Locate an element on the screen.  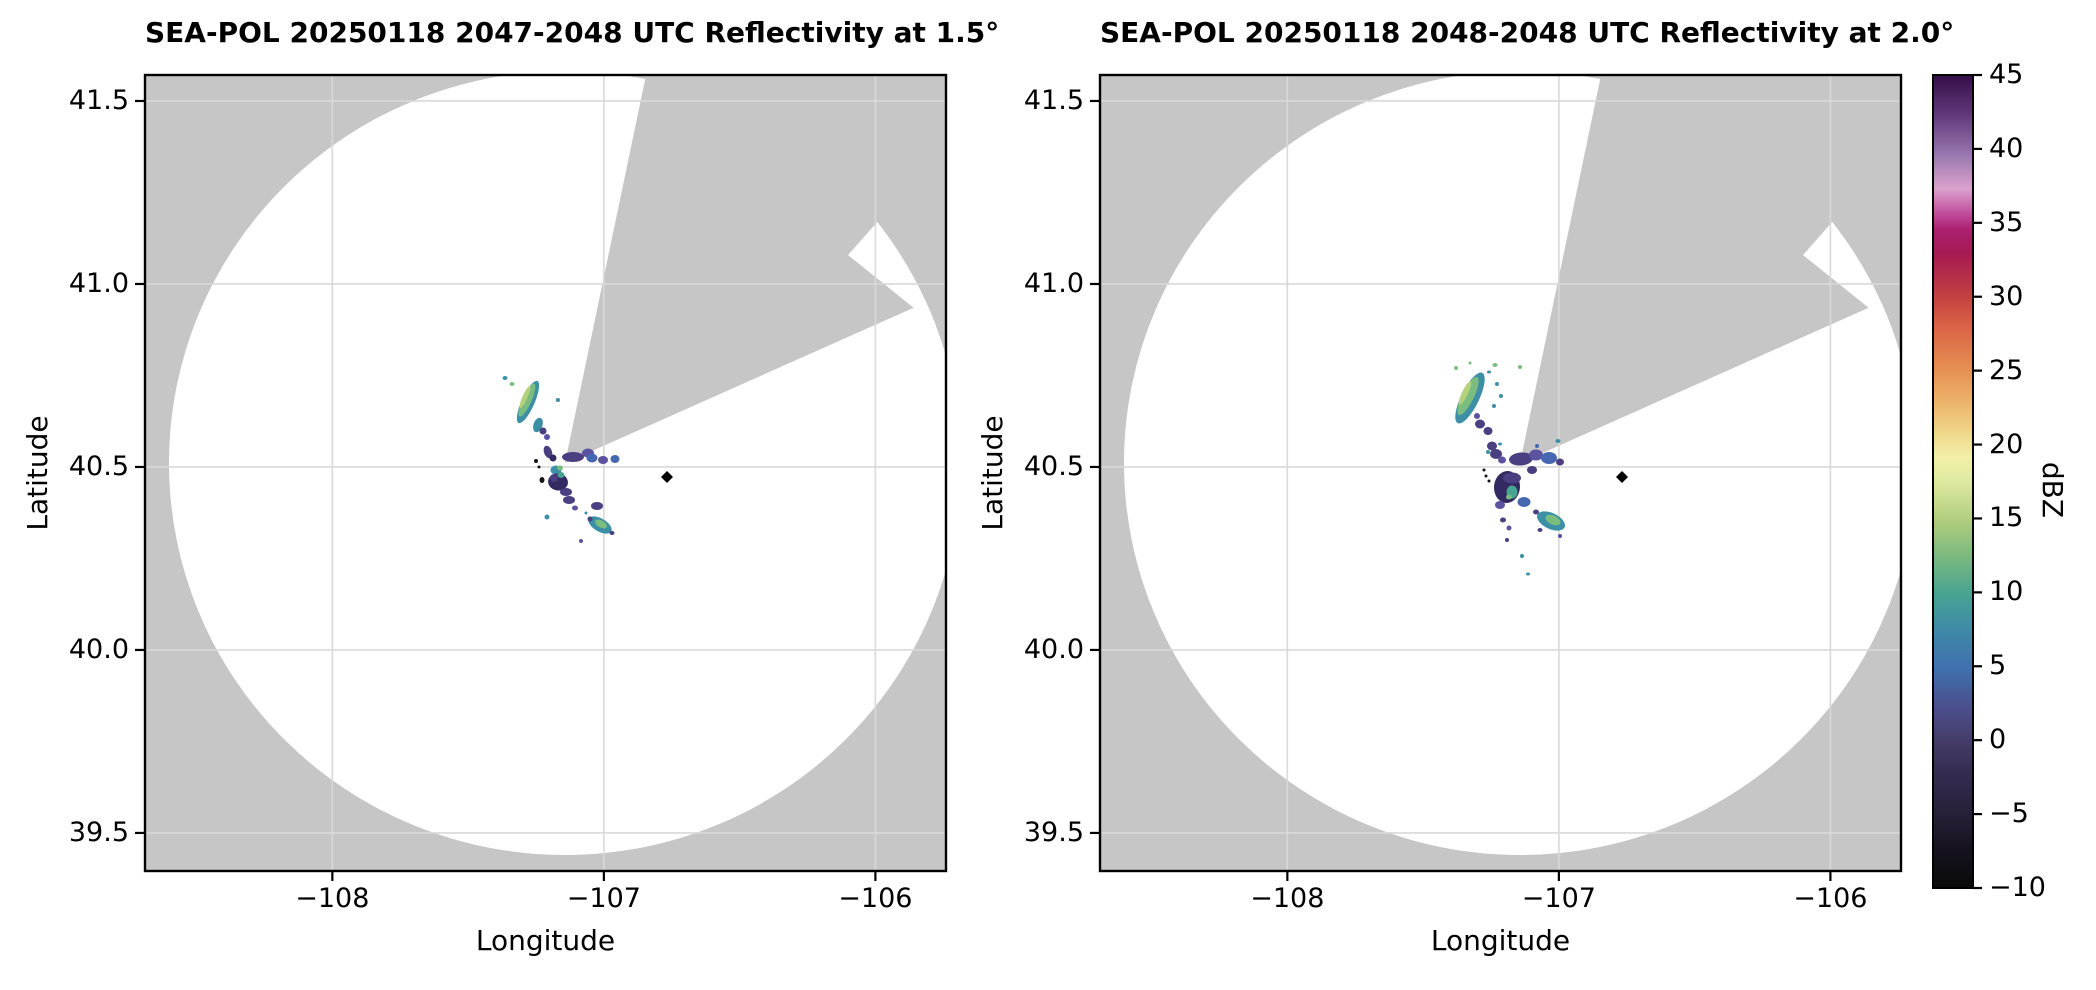
colorbar-tick-label: 45 is located at coordinates (2006, 74).